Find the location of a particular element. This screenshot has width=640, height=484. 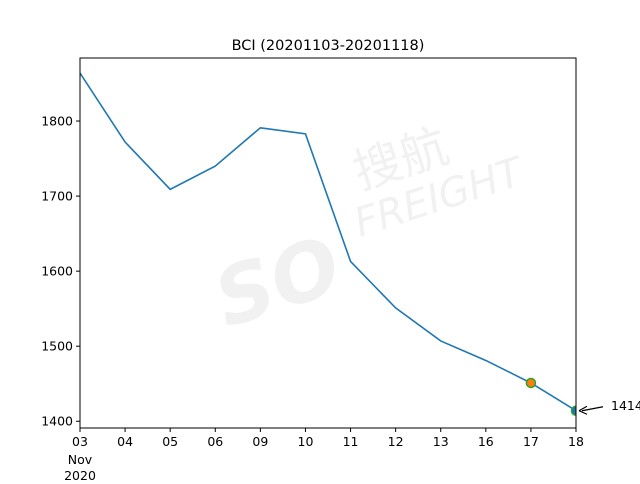

x-tick-label: 16 is located at coordinates (486, 441).